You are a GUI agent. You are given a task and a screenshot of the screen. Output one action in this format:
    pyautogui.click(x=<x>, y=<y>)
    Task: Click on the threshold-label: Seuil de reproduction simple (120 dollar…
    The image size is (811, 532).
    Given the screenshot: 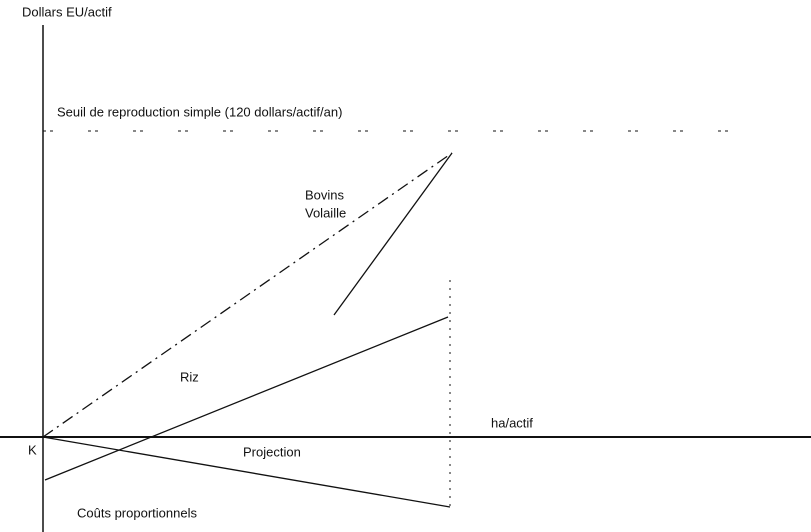 What is the action you would take?
    pyautogui.click(x=199, y=111)
    